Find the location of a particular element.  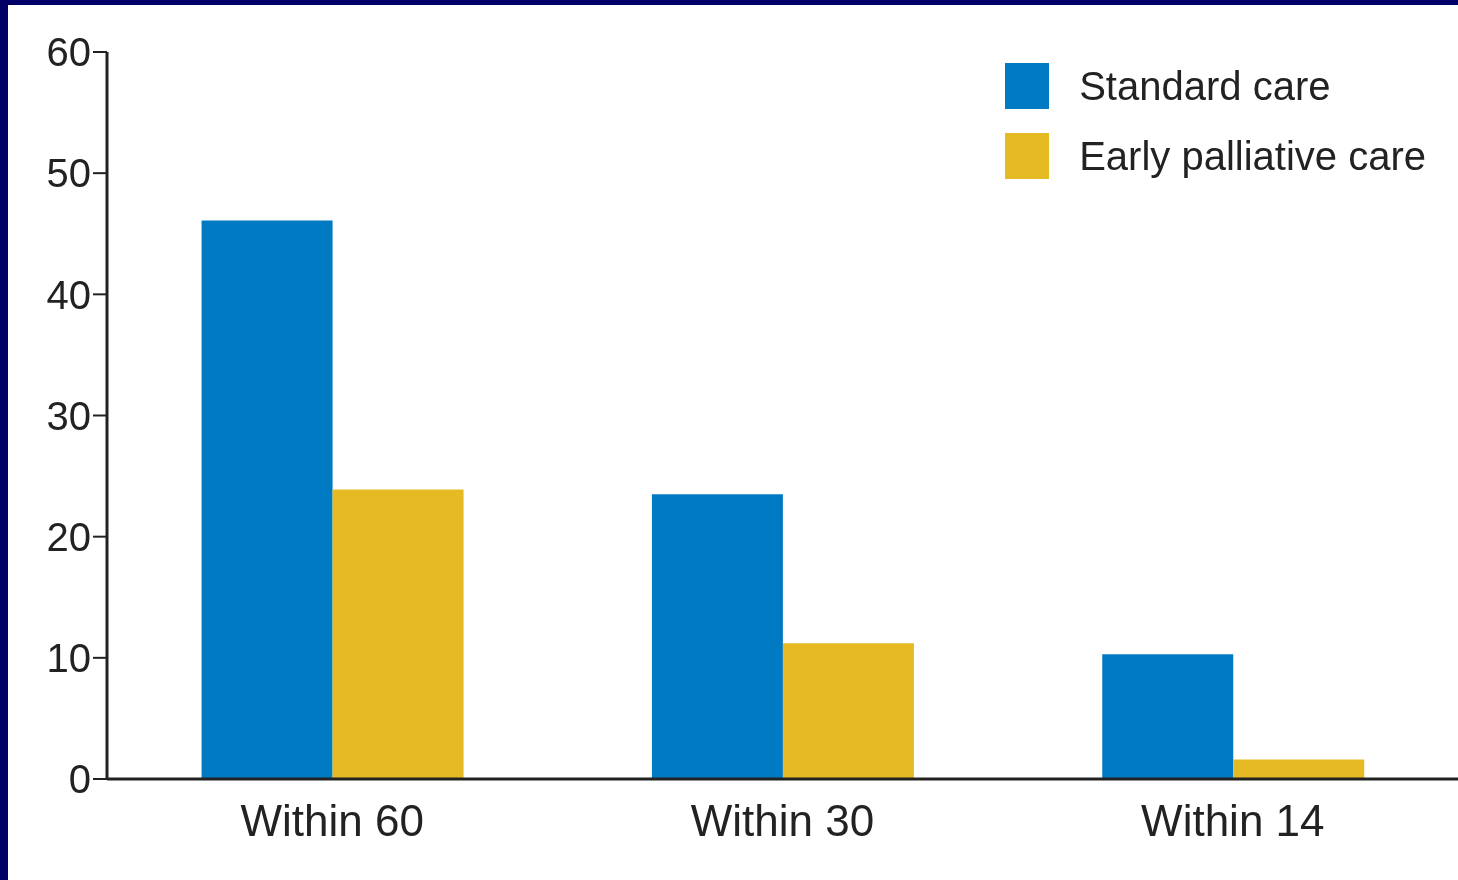

y-tick-label: 10 is located at coordinates (68, 658).